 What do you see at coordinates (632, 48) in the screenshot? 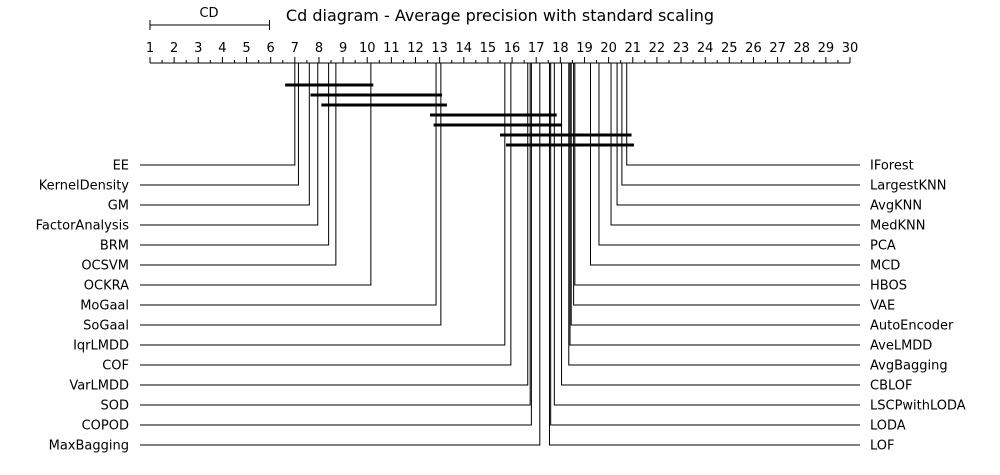
I see `tick-label: 21` at bounding box center [632, 48].